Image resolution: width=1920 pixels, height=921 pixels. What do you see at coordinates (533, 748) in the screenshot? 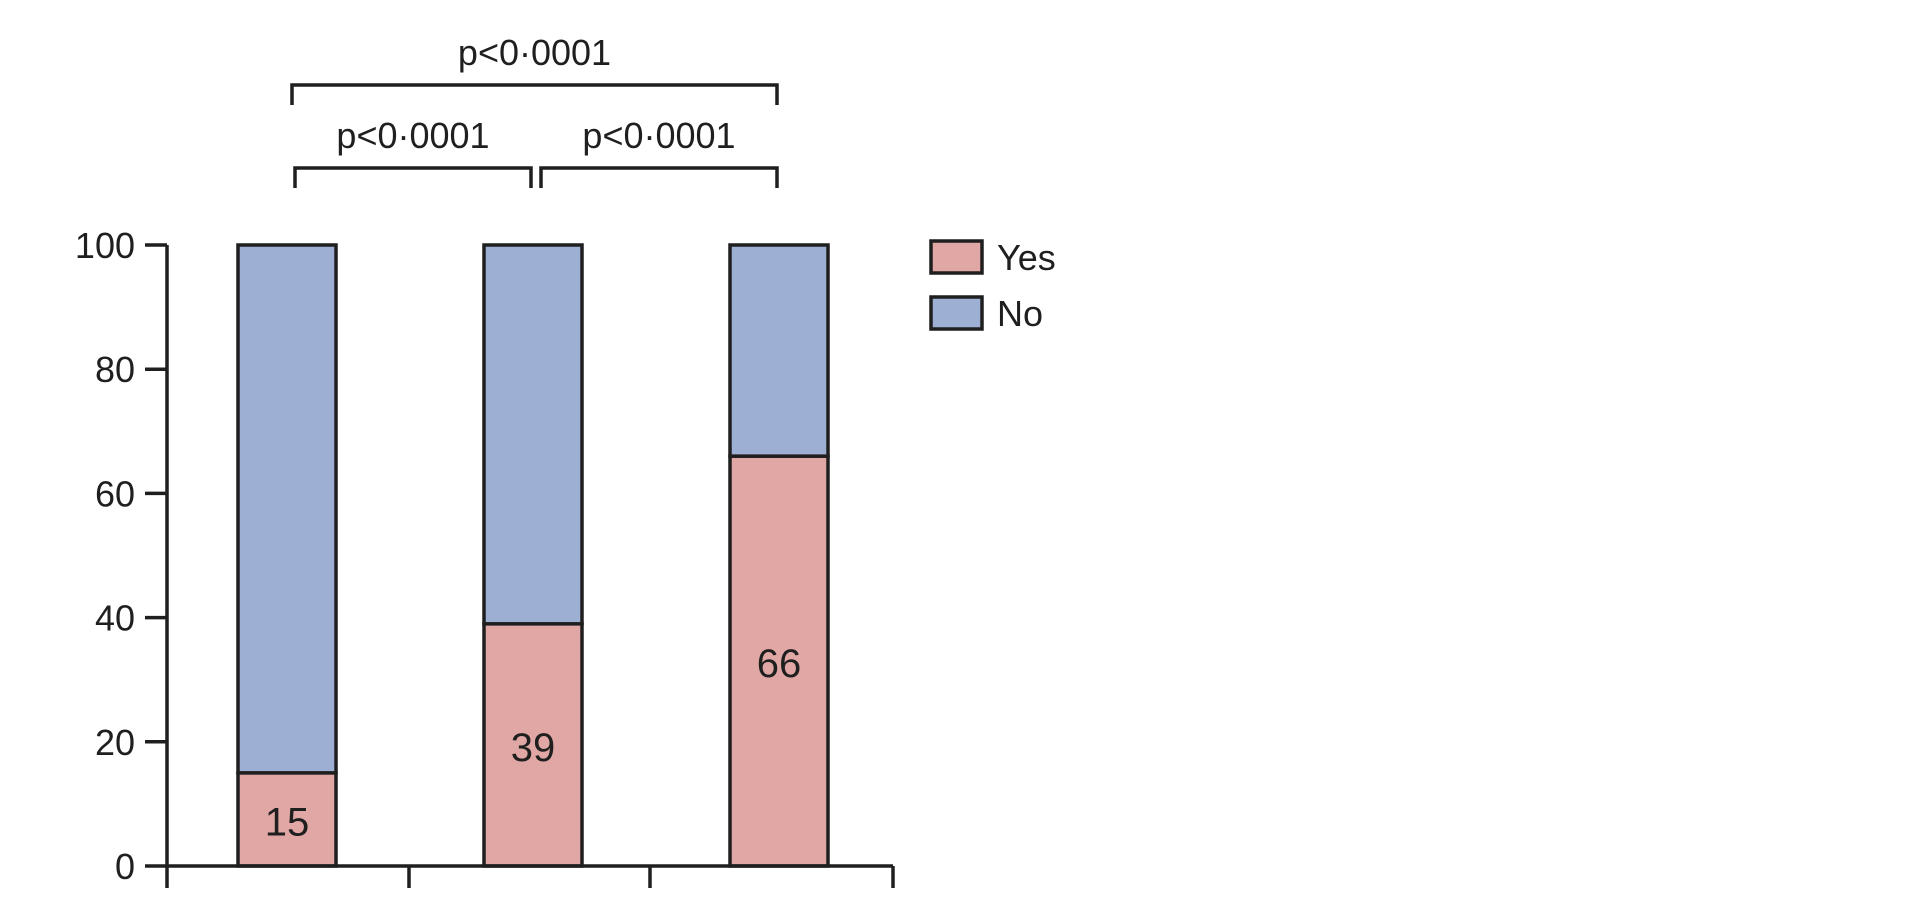
I see `data-label-2: 39` at bounding box center [533, 748].